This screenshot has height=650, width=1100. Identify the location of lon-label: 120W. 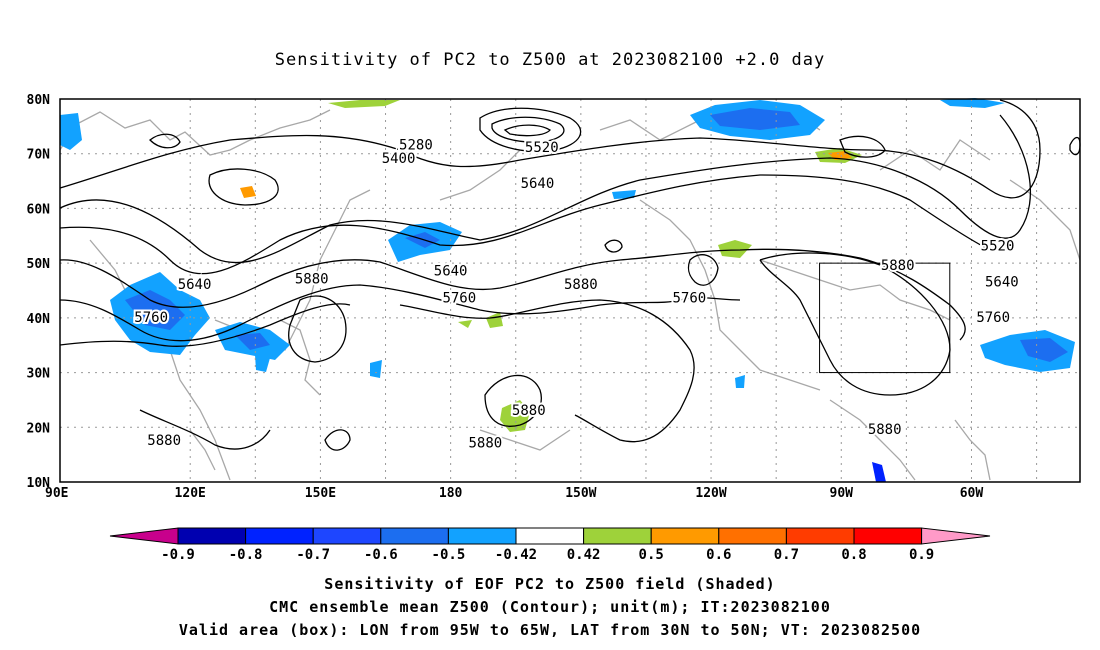
(710, 493).